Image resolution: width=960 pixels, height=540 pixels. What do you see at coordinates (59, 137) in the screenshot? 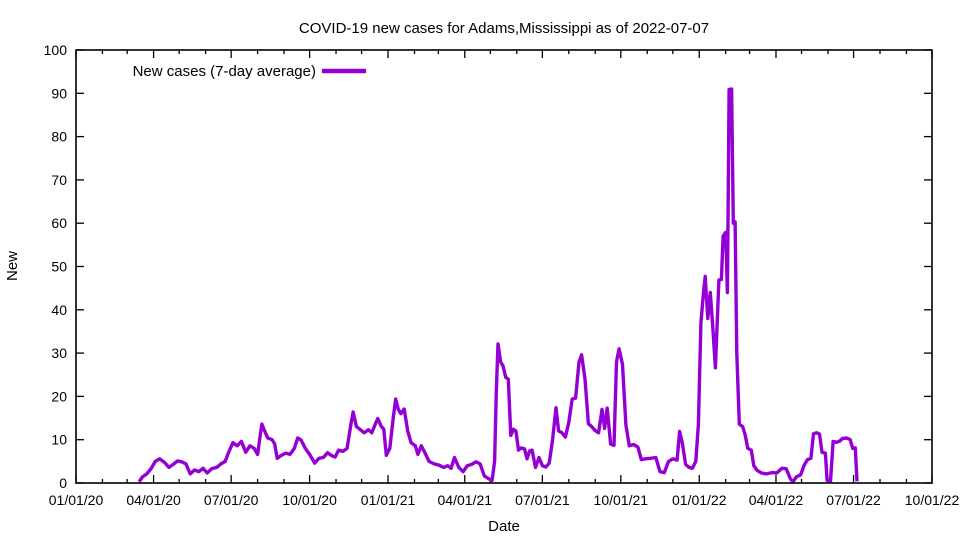
I see `tick-label: 80` at bounding box center [59, 137].